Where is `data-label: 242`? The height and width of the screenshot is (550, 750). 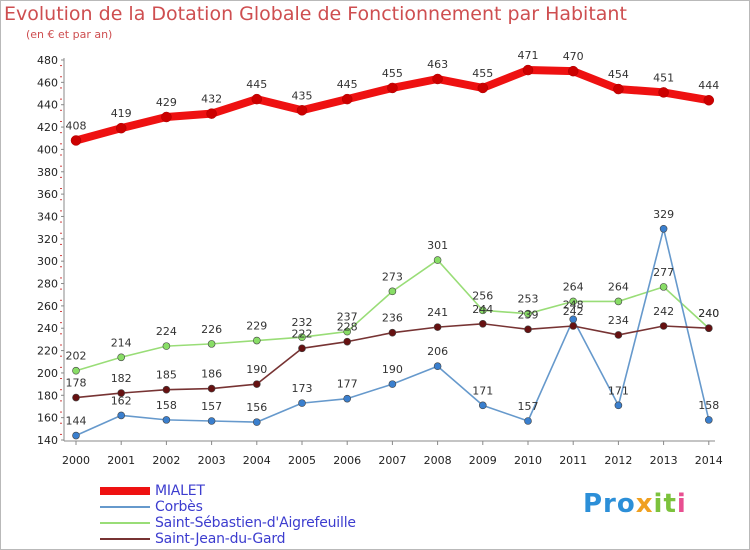
data-label: 242 is located at coordinates (573, 311).